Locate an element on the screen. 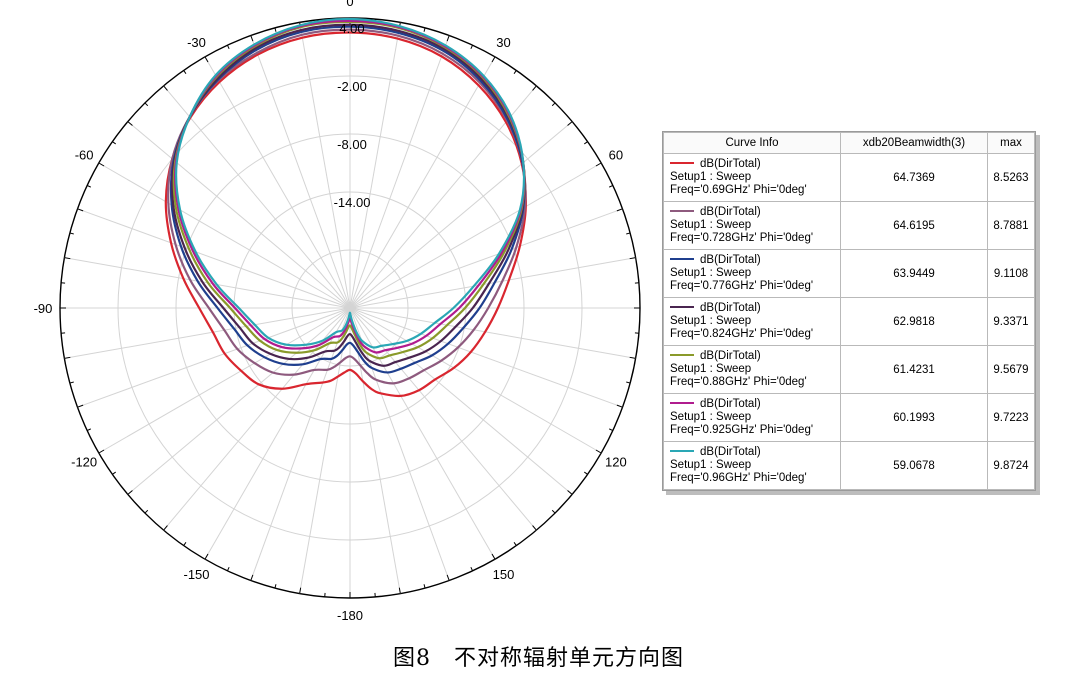 The width and height of the screenshot is (1077, 686). legend-freq: Freq='0.728GHz' Phi='0deg' is located at coordinates (742, 238).